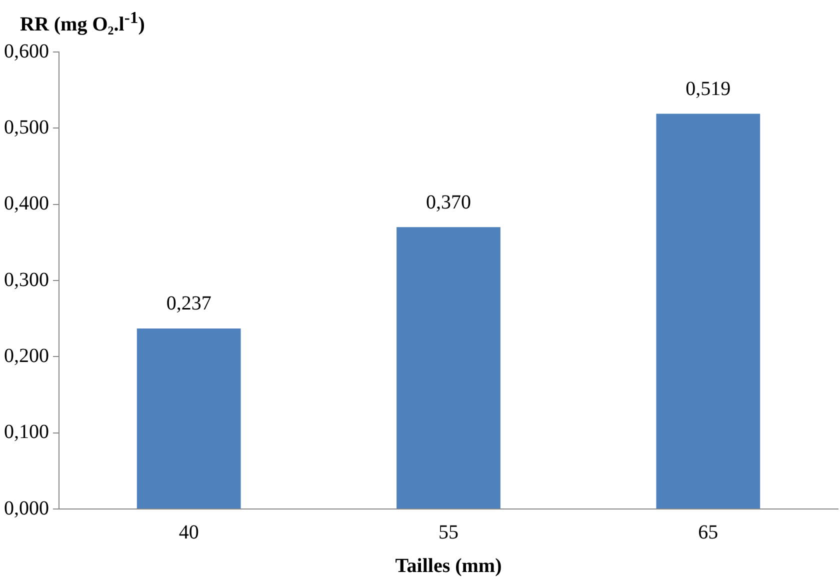  What do you see at coordinates (448, 566) in the screenshot?
I see `x-axis-title: Tailles (mm)` at bounding box center [448, 566].